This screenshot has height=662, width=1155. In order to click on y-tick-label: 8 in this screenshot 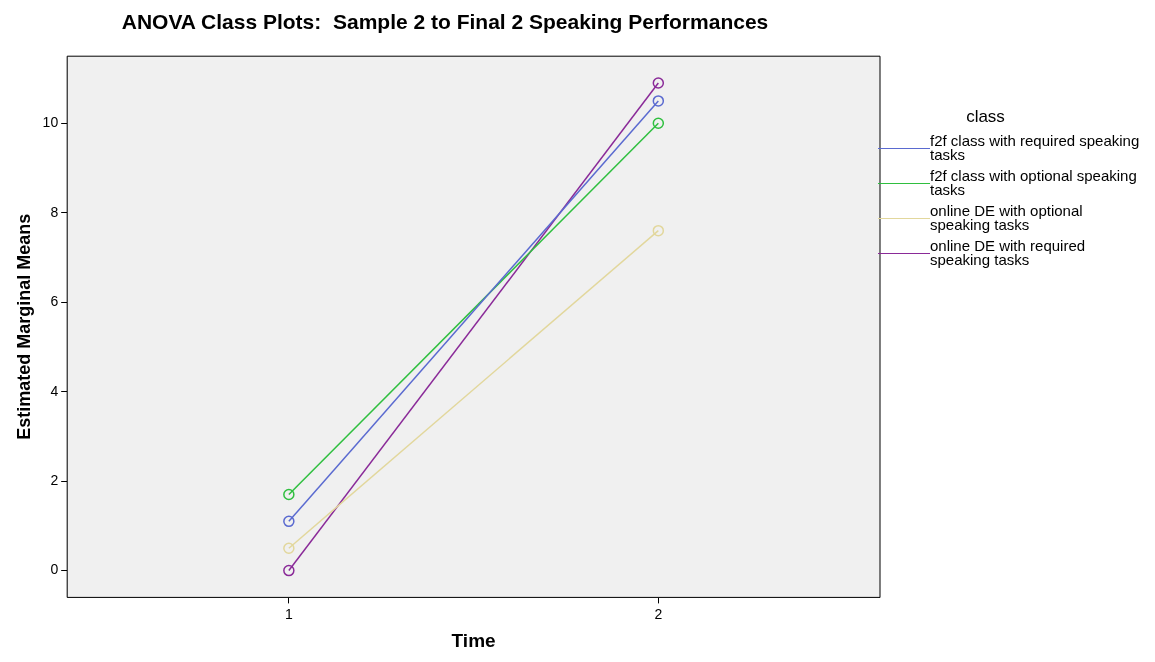, I will do `click(54, 211)`.